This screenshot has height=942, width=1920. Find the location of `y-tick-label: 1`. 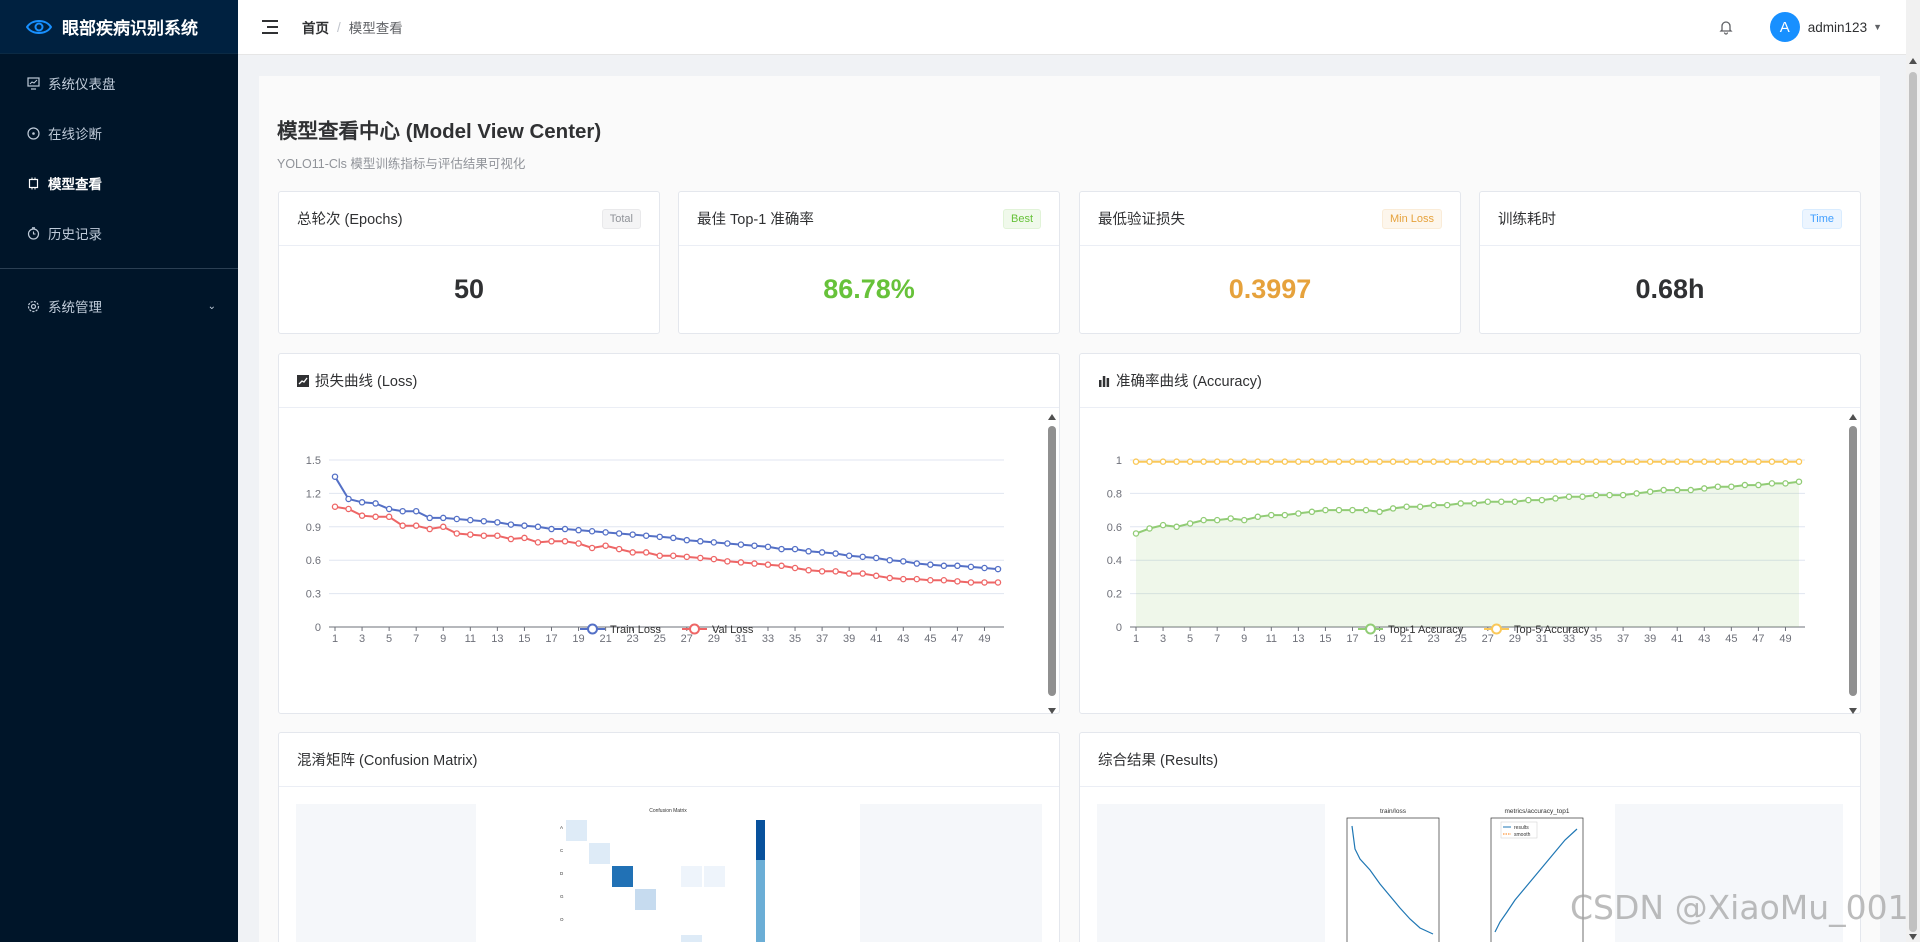

y-tick-label: 1 is located at coordinates (1119, 461).